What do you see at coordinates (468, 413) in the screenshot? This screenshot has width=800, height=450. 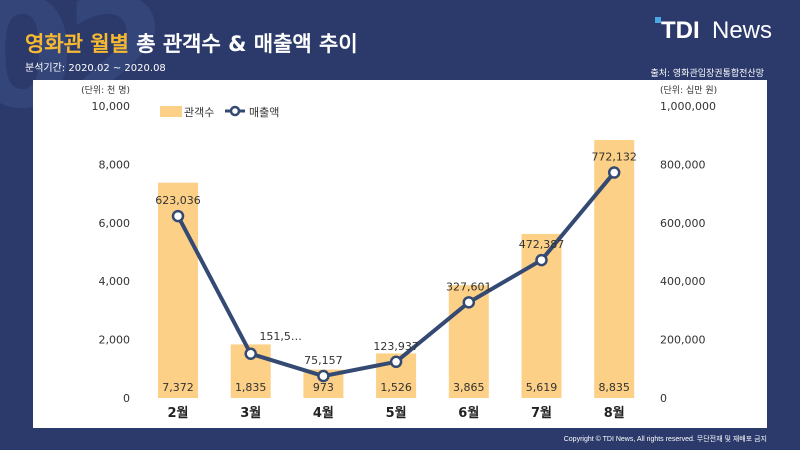 I see `x-tick-label: 6월` at bounding box center [468, 413].